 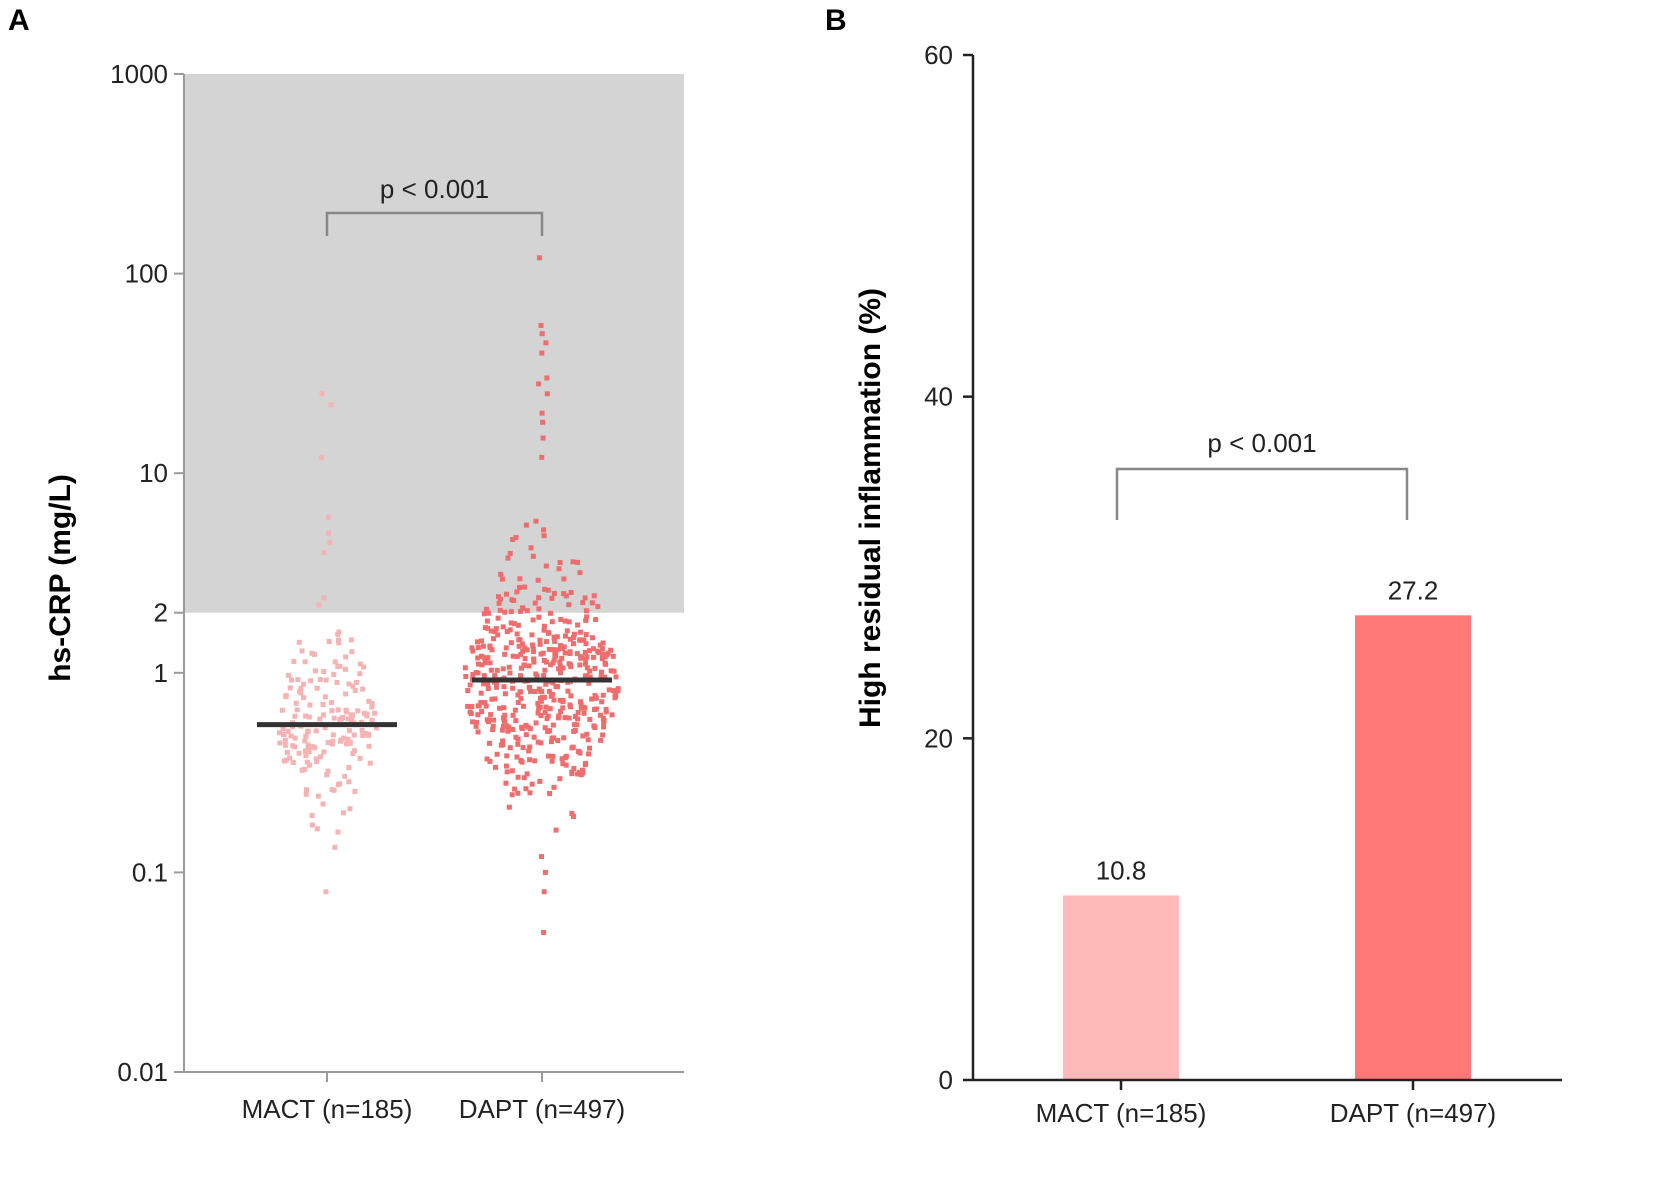 I want to click on x-tick-label: DAPT (n=497), so click(x=1413, y=1113).